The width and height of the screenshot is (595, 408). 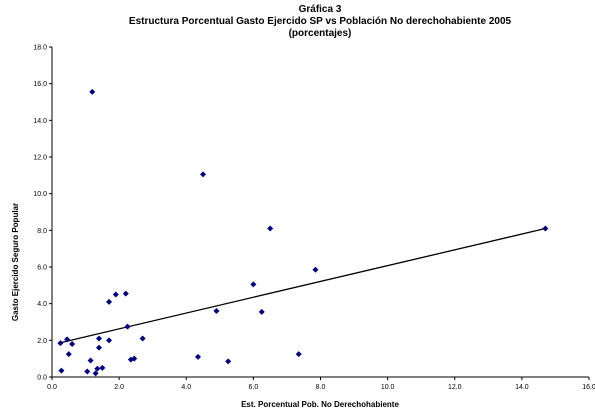 What do you see at coordinates (40, 84) in the screenshot?
I see `y-tick-label: 16.0` at bounding box center [40, 84].